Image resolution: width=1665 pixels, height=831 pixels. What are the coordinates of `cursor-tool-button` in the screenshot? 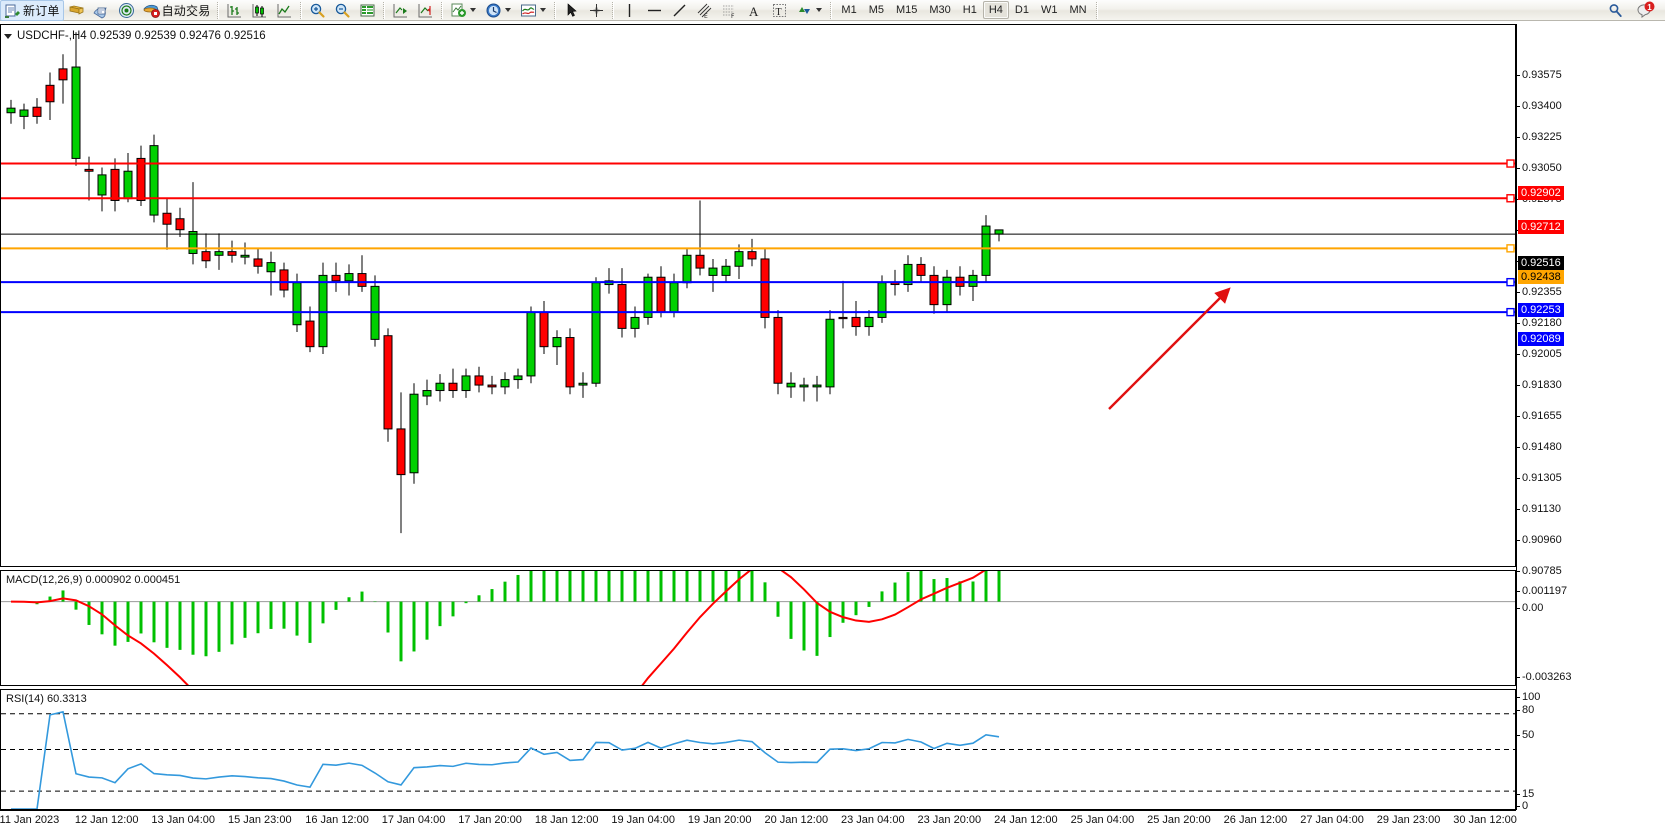 It's located at (571, 10).